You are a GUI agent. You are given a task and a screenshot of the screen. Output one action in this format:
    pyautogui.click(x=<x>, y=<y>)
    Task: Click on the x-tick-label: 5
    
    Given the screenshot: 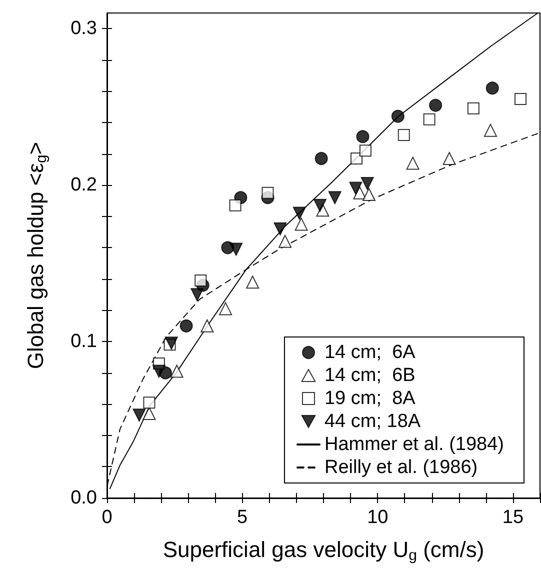 What is the action you would take?
    pyautogui.click(x=242, y=517)
    